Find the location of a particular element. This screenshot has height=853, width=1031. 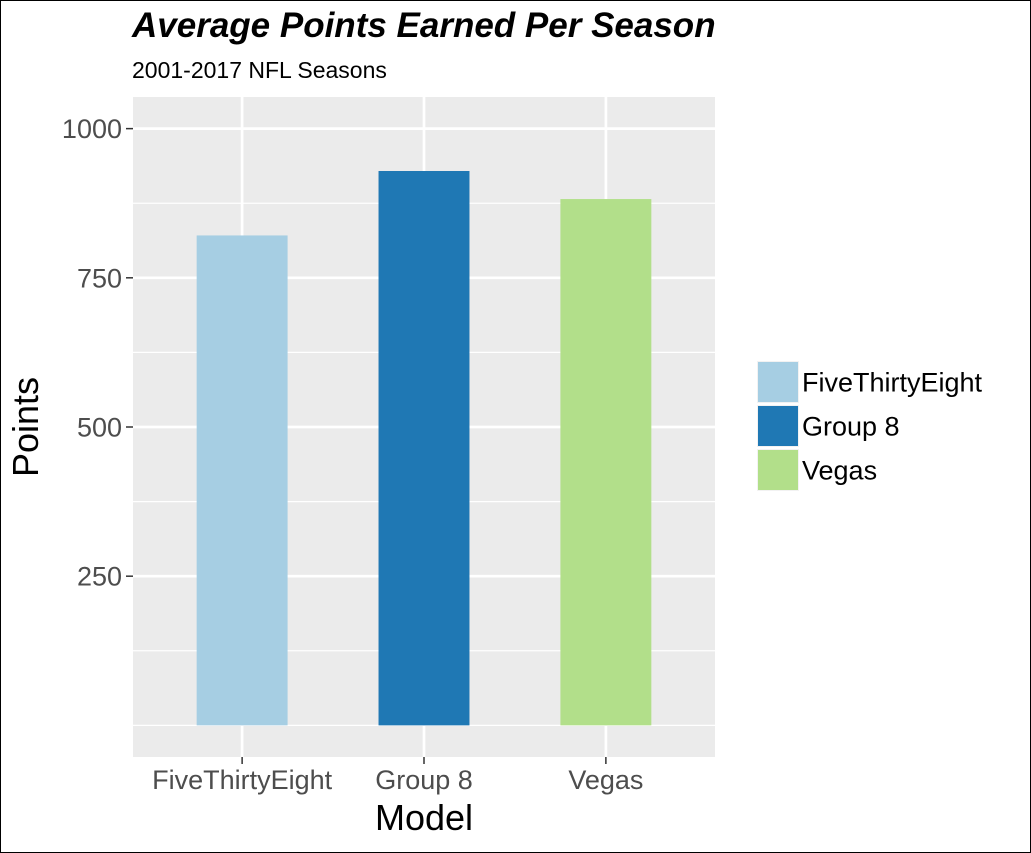

x-tick-label: Group 8 is located at coordinates (424, 780).